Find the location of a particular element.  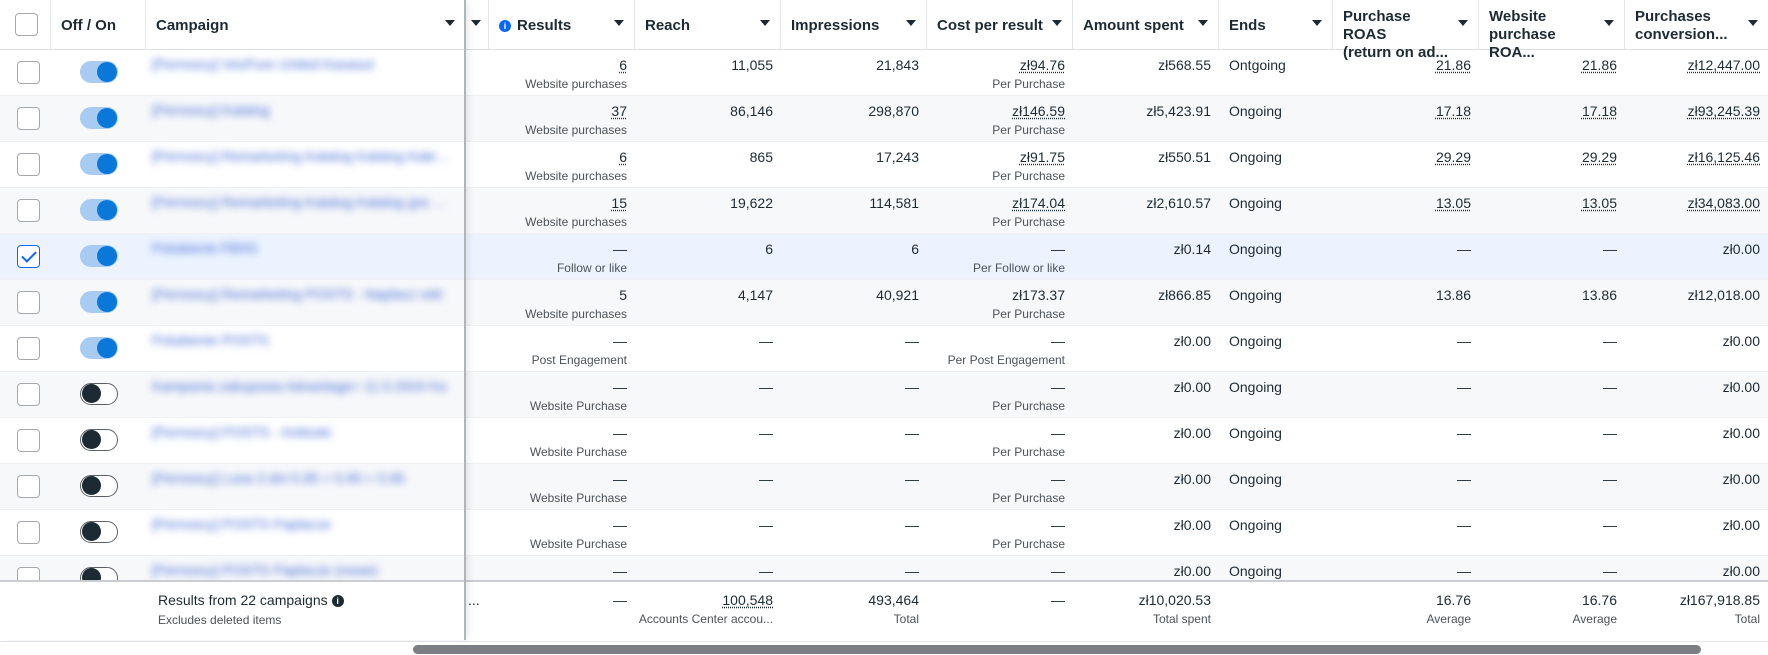

purchases-conversion-value: zł12,018.00 is located at coordinates (1723, 295).